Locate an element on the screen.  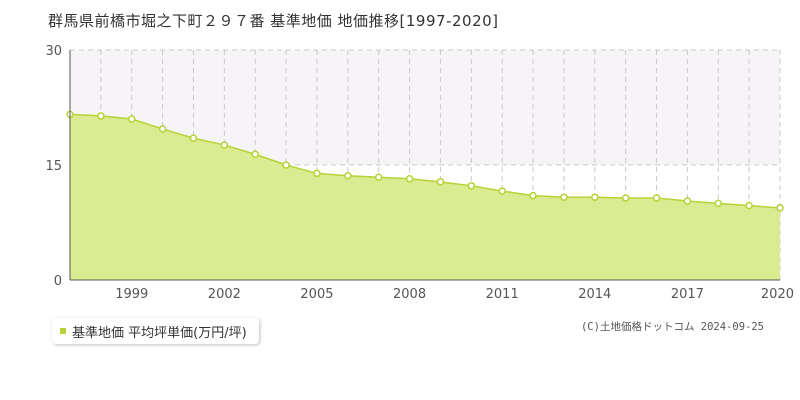
legend-label: 基準地価 平均坪単価(万円/坪) is located at coordinates (159, 333).